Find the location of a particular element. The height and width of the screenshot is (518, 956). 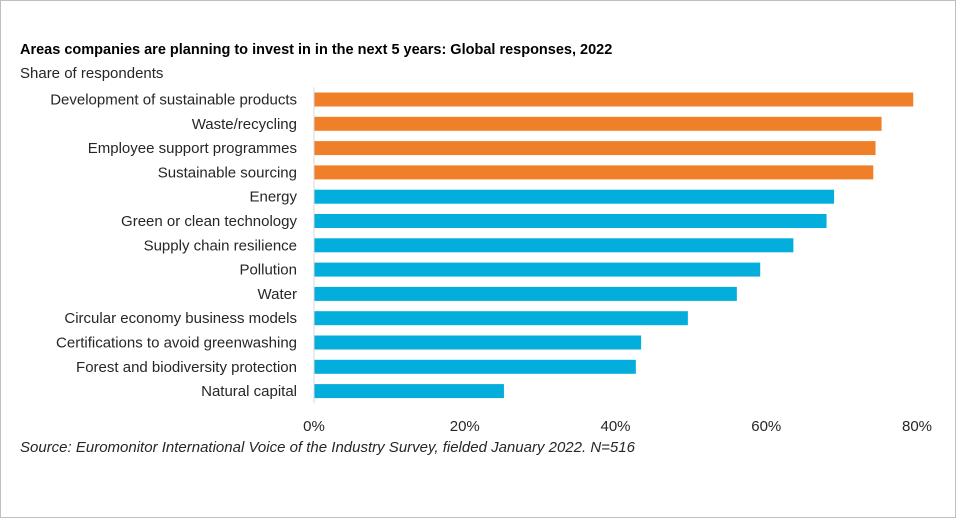

x-tick-label-1: 20% is located at coordinates (465, 426).